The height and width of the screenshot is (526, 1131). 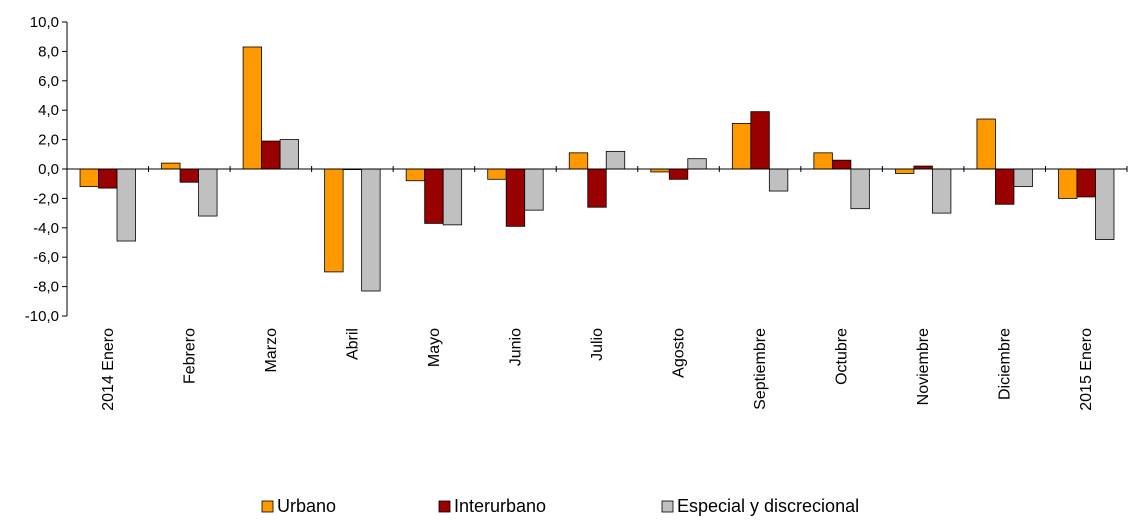 I want to click on category-label: Mayo, so click(x=434, y=347).